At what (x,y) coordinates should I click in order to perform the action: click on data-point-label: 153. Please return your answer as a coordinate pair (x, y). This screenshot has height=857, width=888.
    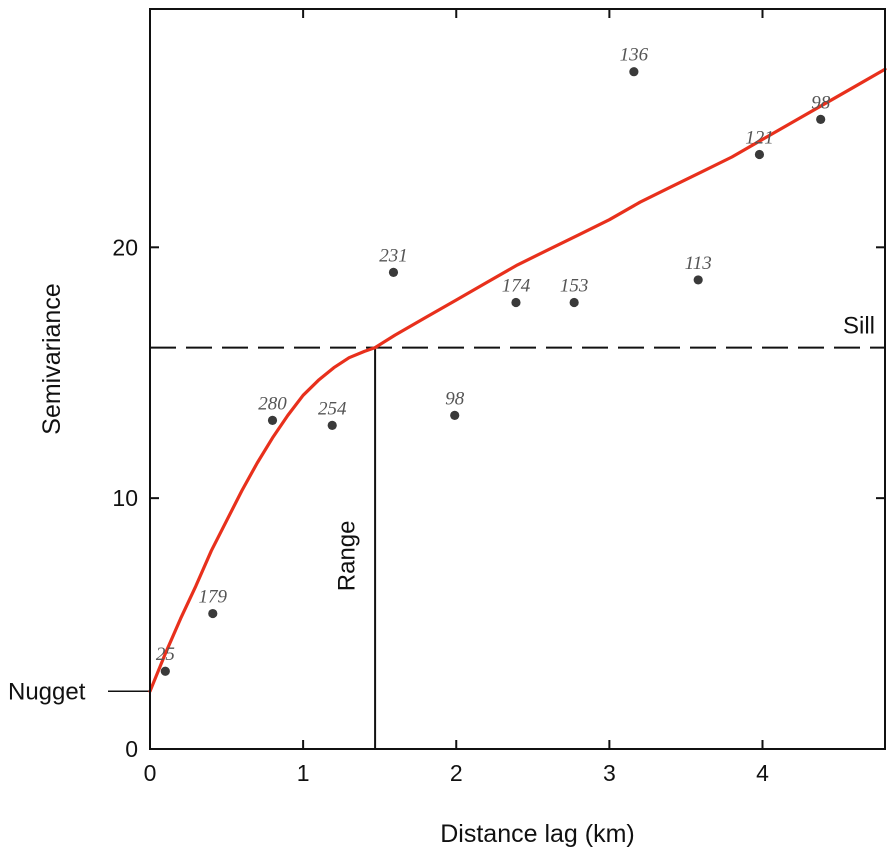
    Looking at the image, I should click on (574, 285).